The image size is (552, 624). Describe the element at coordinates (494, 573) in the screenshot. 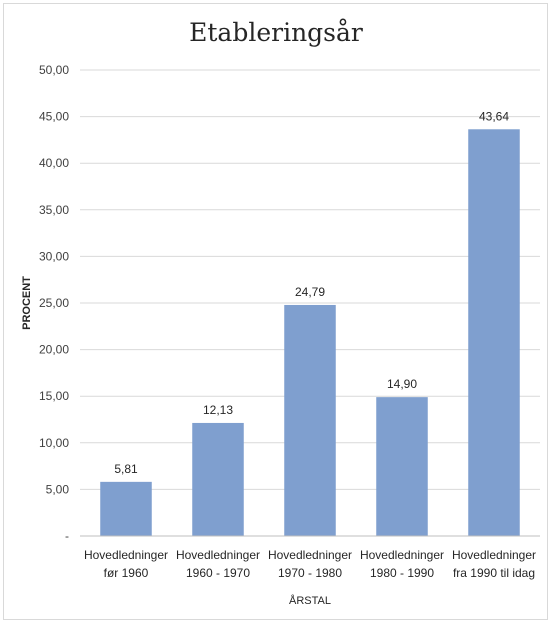

I see `x-tick-label: fra 1990 til idag` at that location.